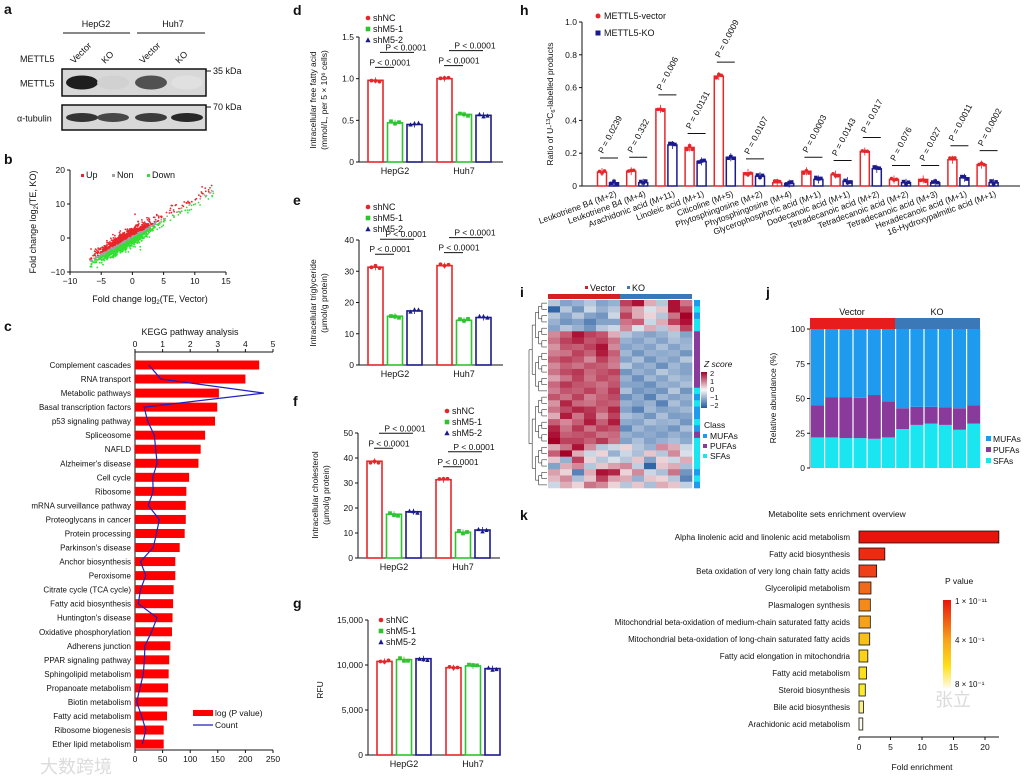  I want to click on text-span: 13, so click(549, 122).